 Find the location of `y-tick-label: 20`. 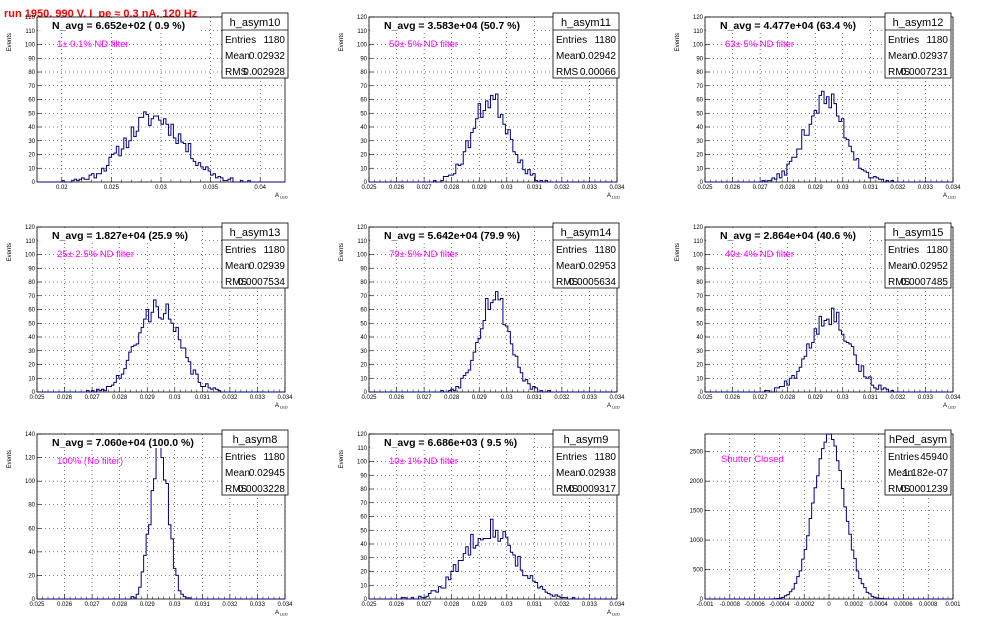

y-tick-label: 20 is located at coordinates (363, 573).